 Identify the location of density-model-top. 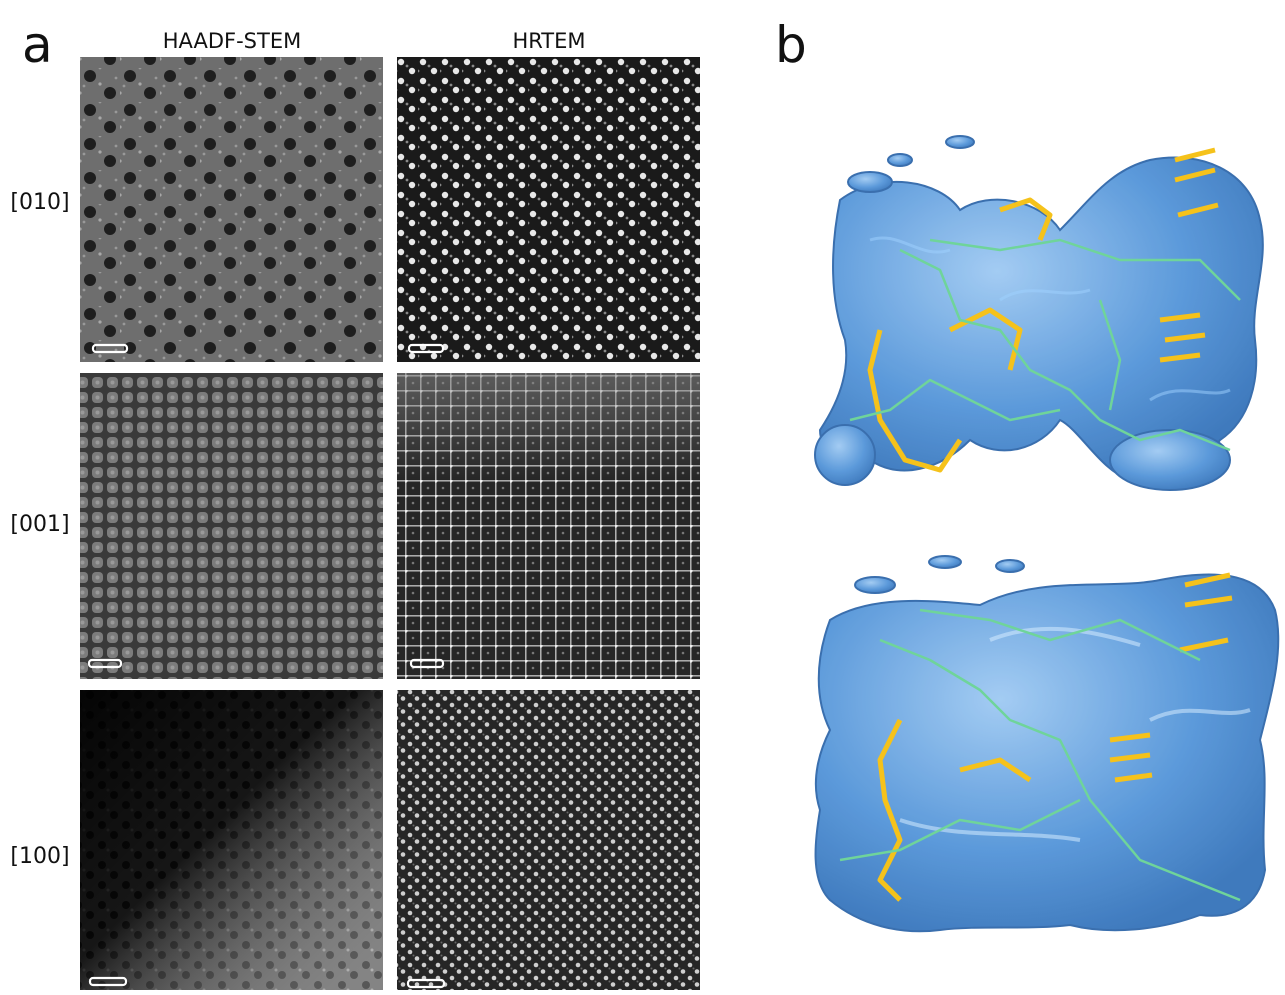
(1039, 313).